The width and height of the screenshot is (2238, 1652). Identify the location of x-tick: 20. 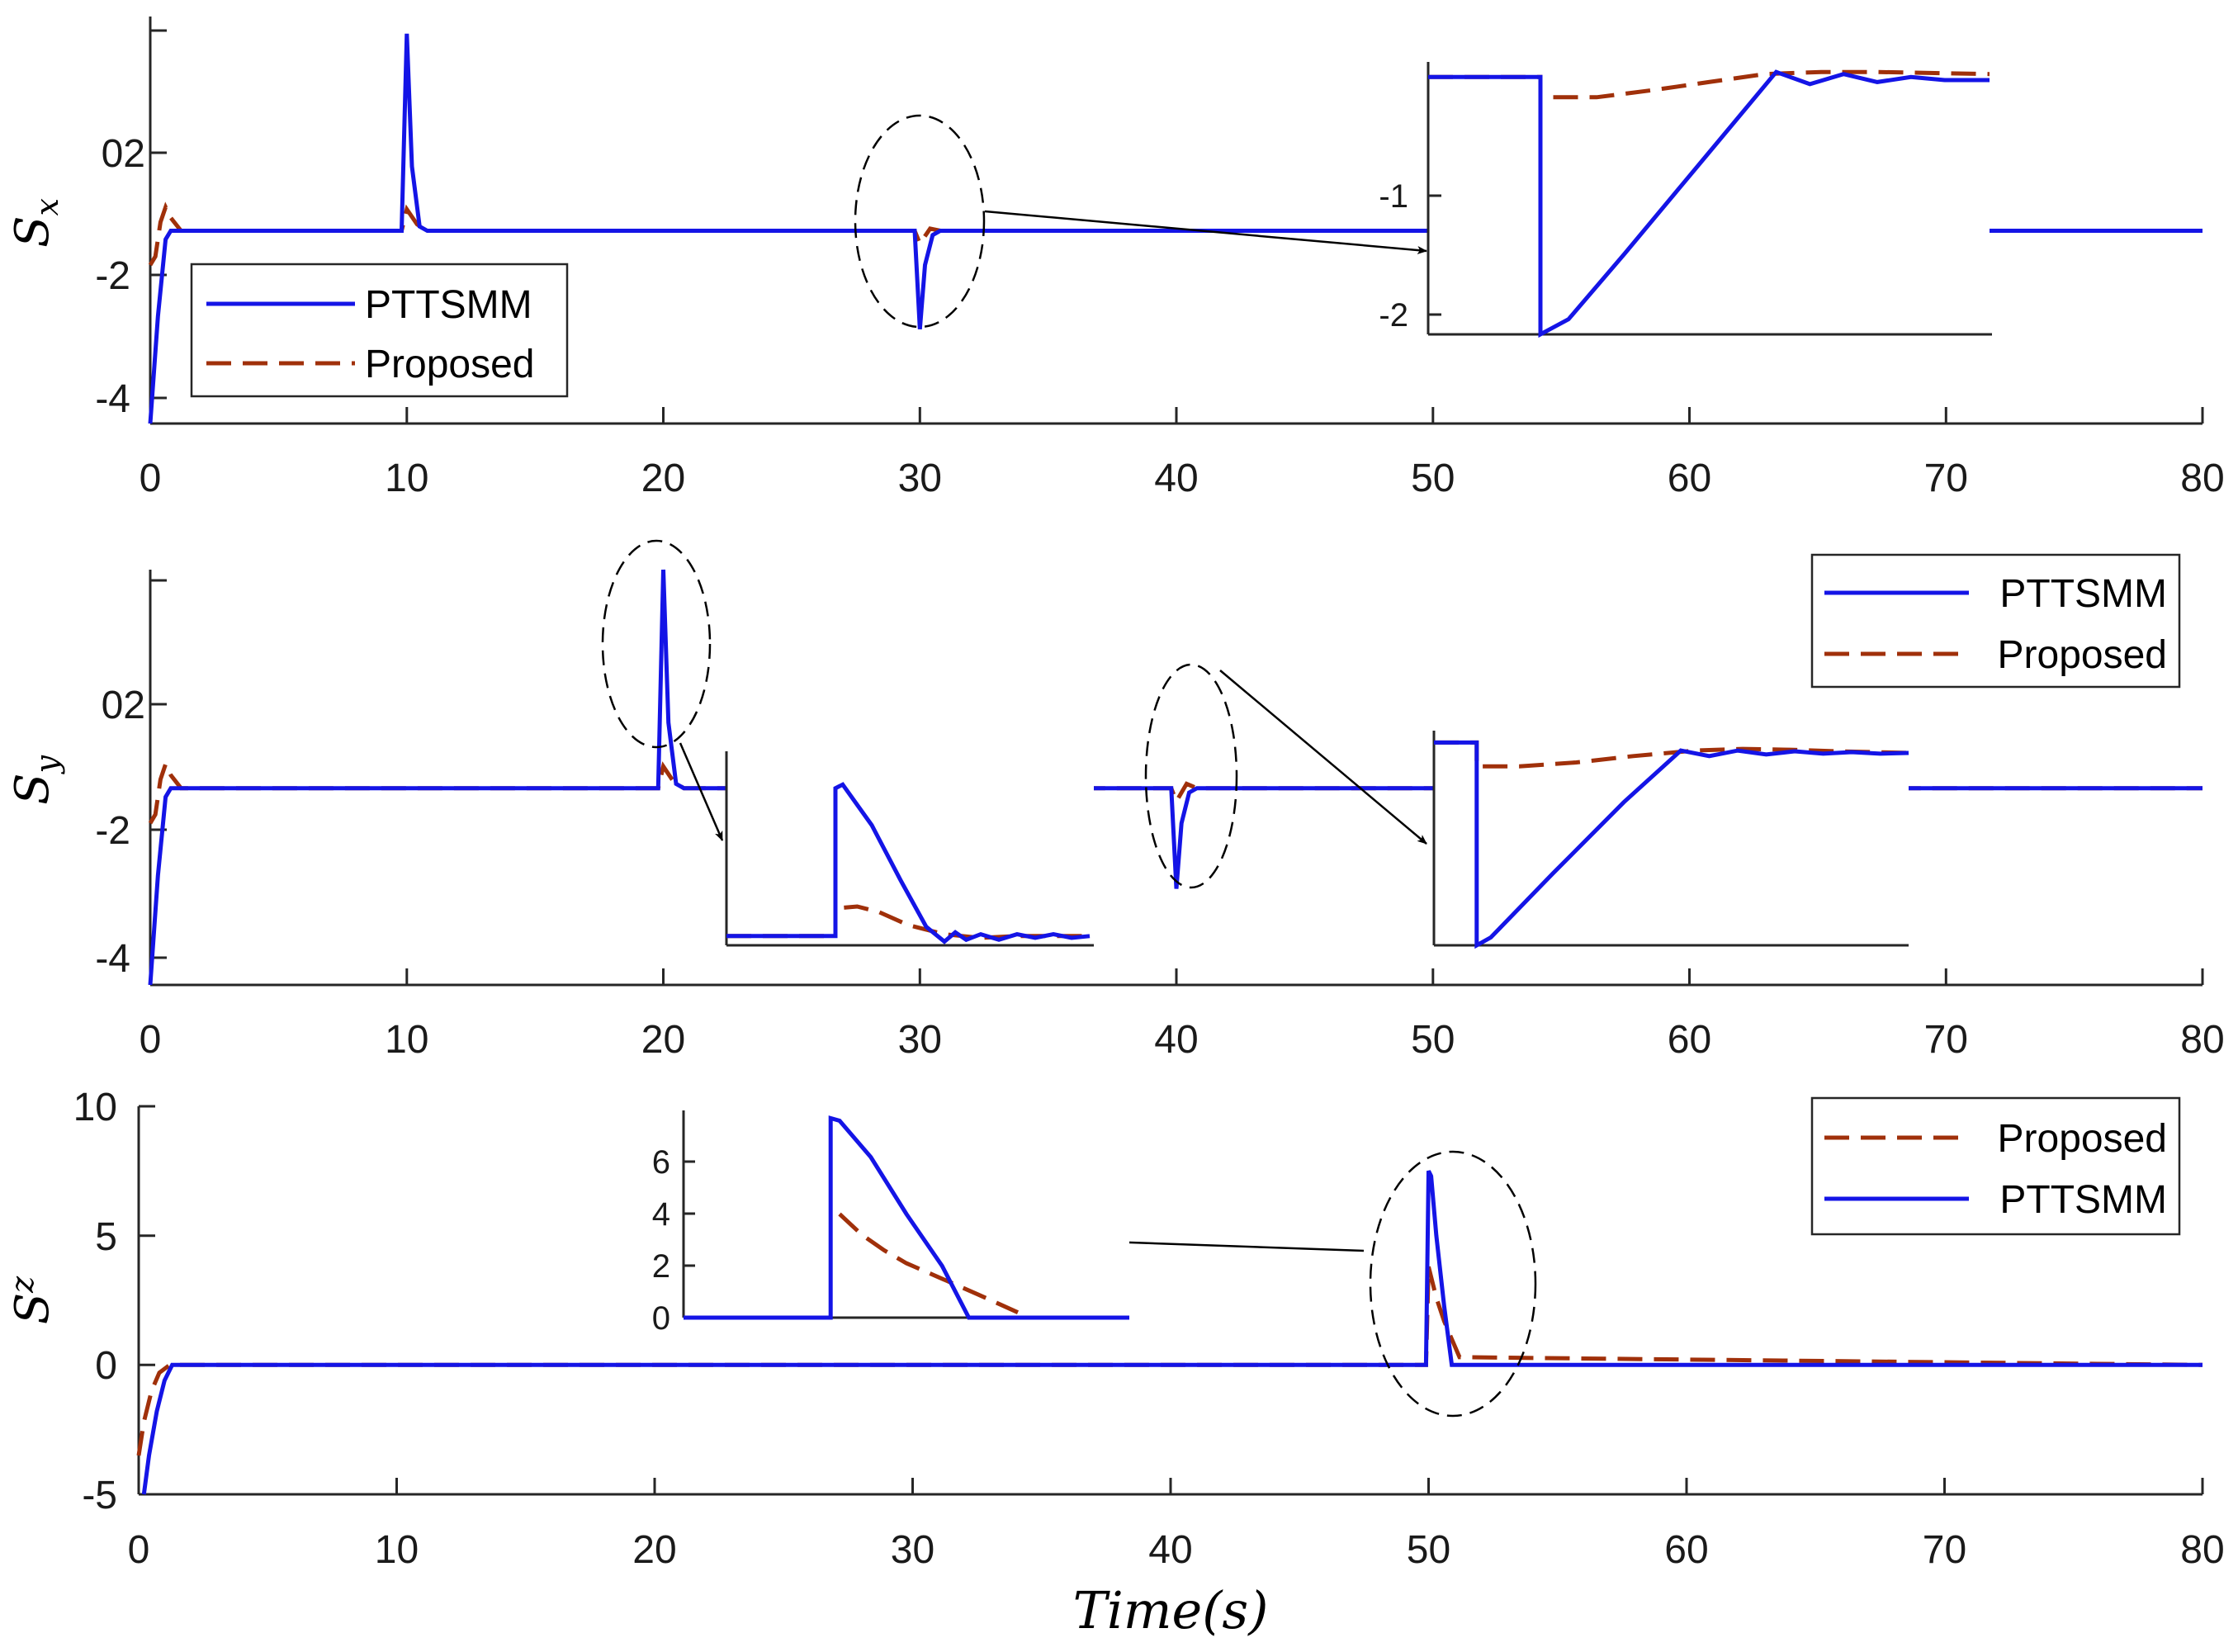
(663, 454).